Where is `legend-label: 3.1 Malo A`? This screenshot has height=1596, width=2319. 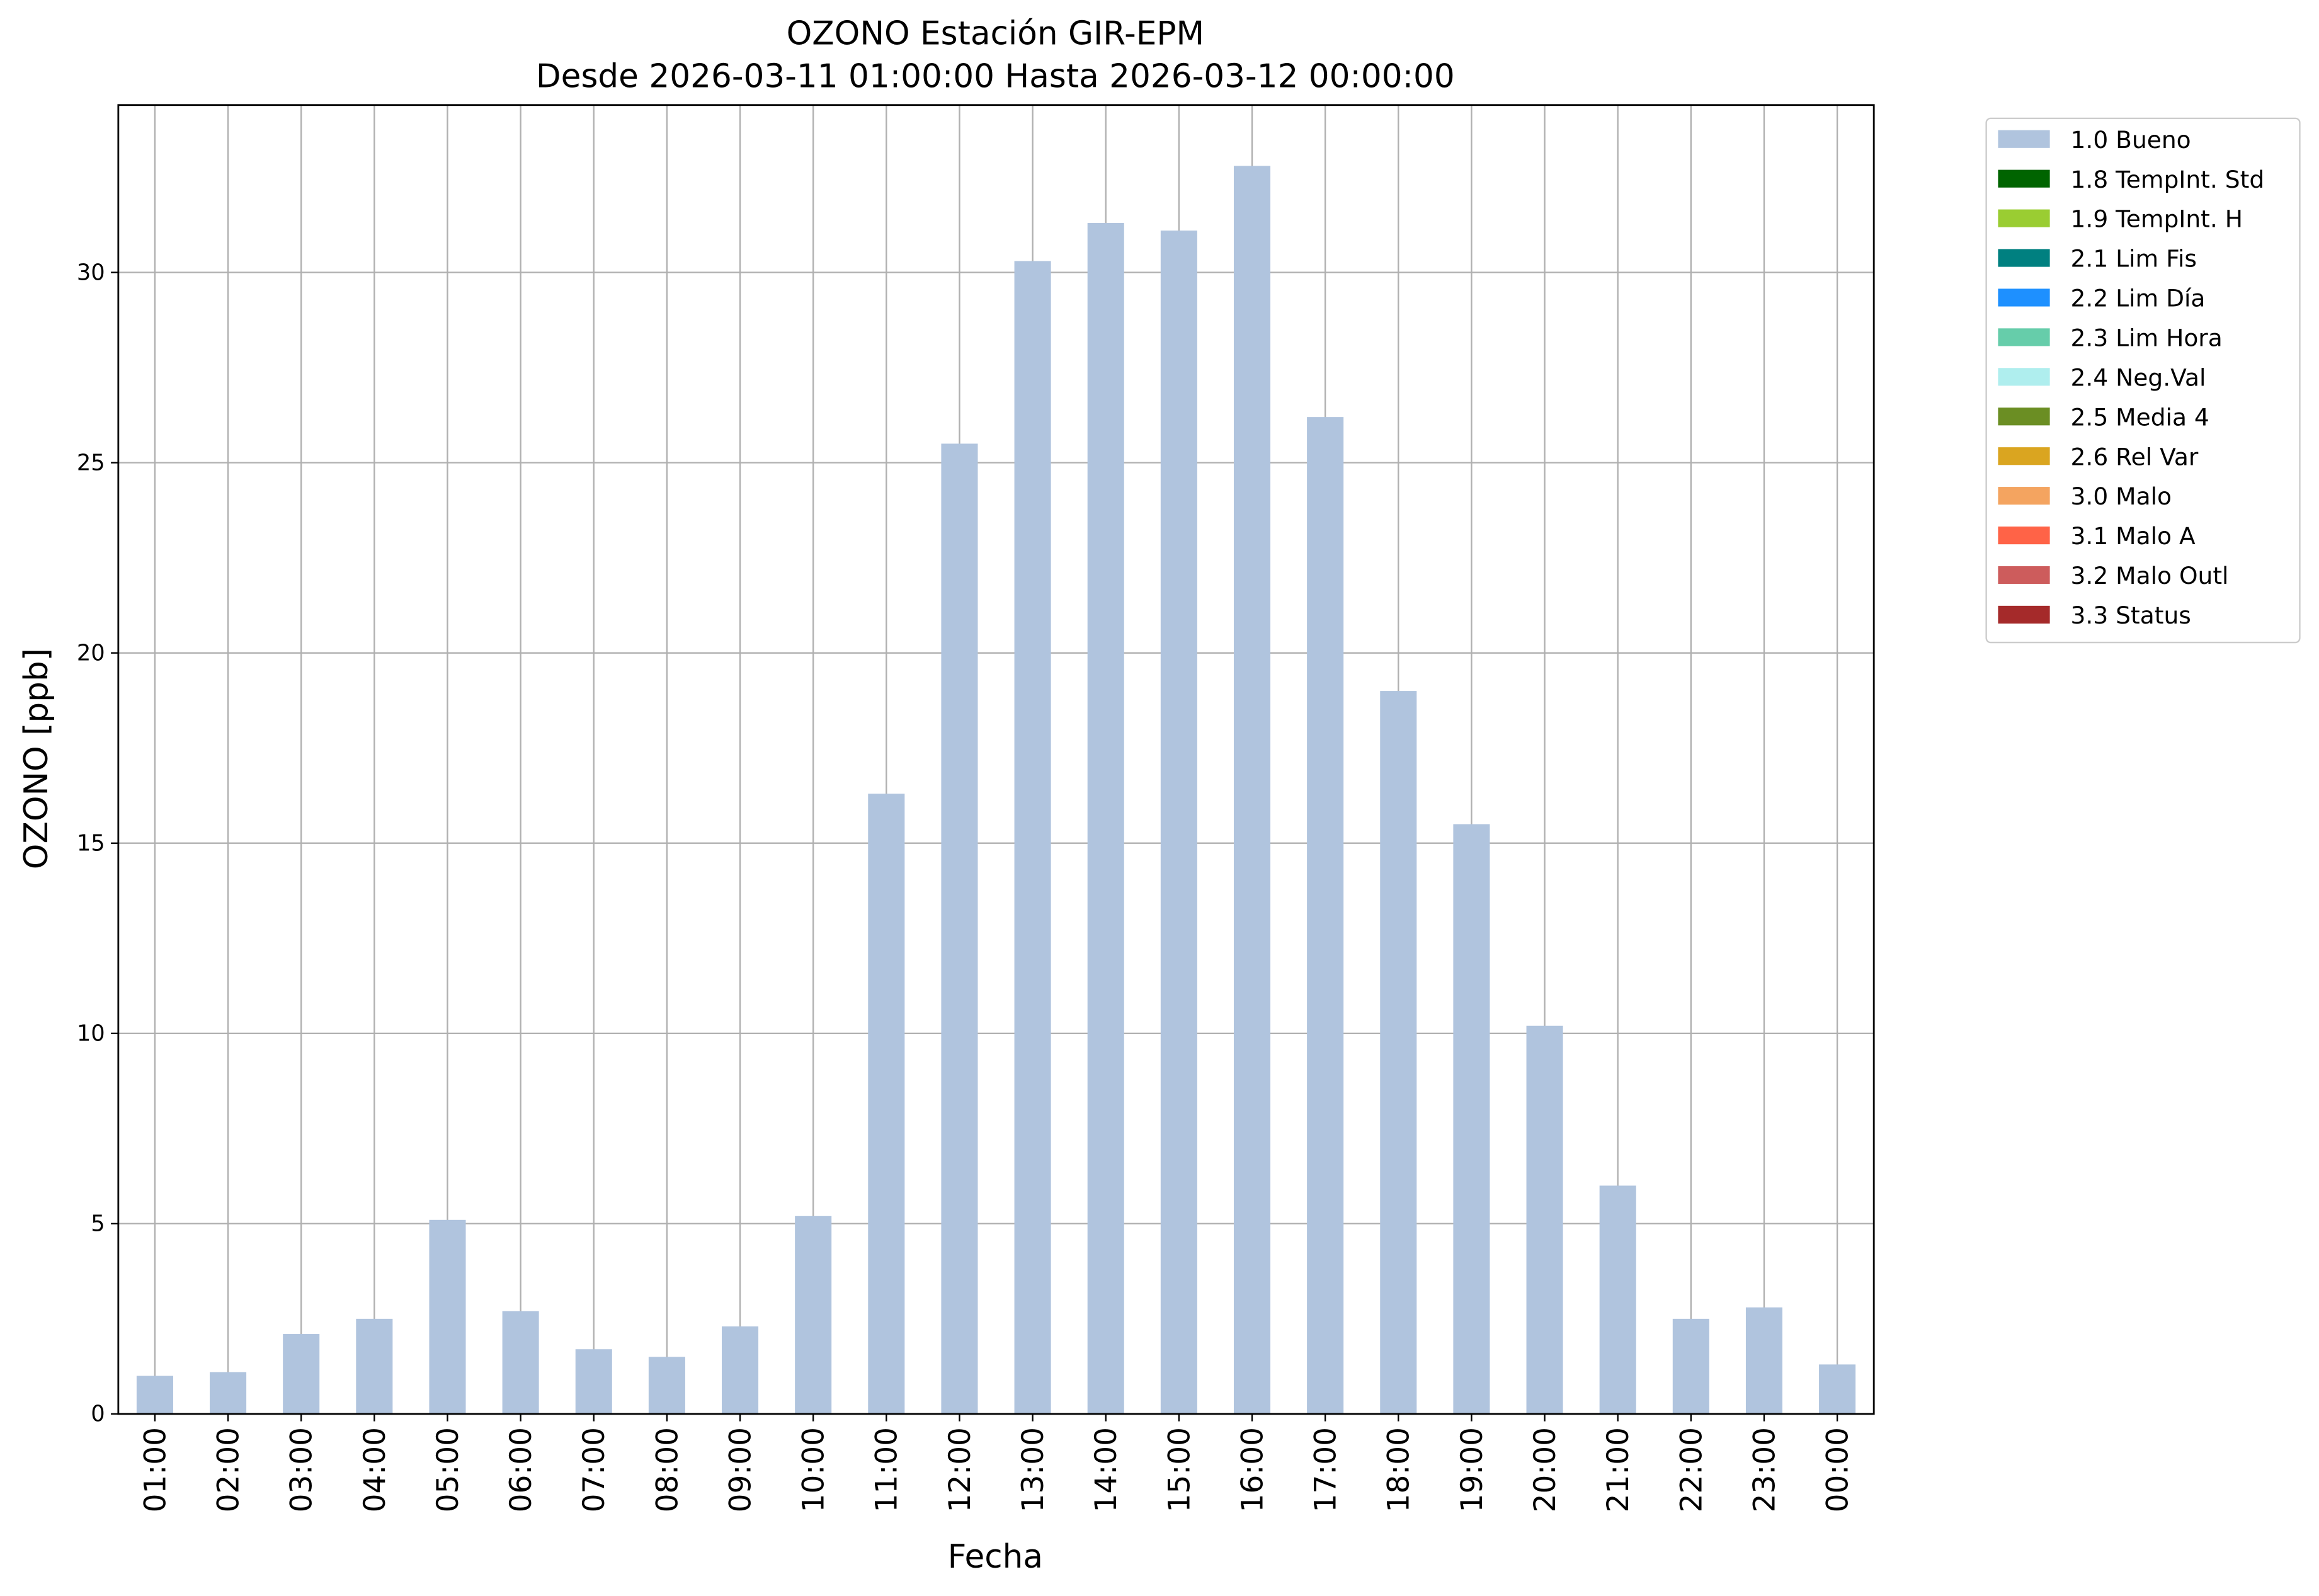 legend-label: 3.1 Malo A is located at coordinates (2133, 536).